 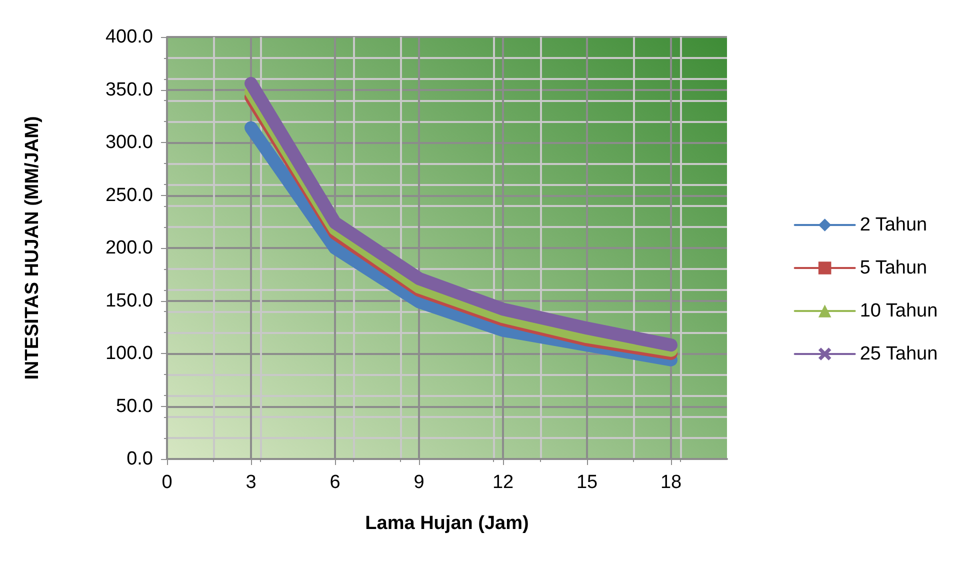 What do you see at coordinates (129, 353) in the screenshot?
I see `y-tick-label: 100.0` at bounding box center [129, 353].